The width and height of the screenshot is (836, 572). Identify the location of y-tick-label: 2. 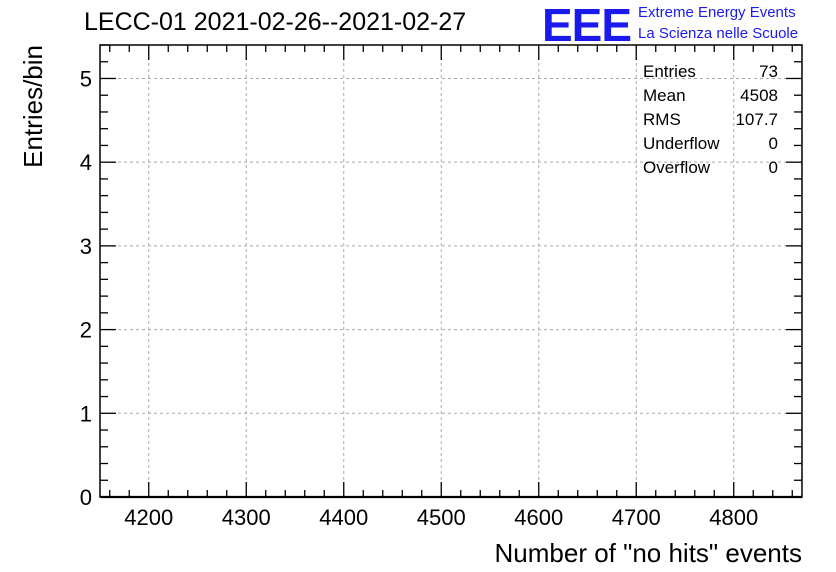
(86, 330).